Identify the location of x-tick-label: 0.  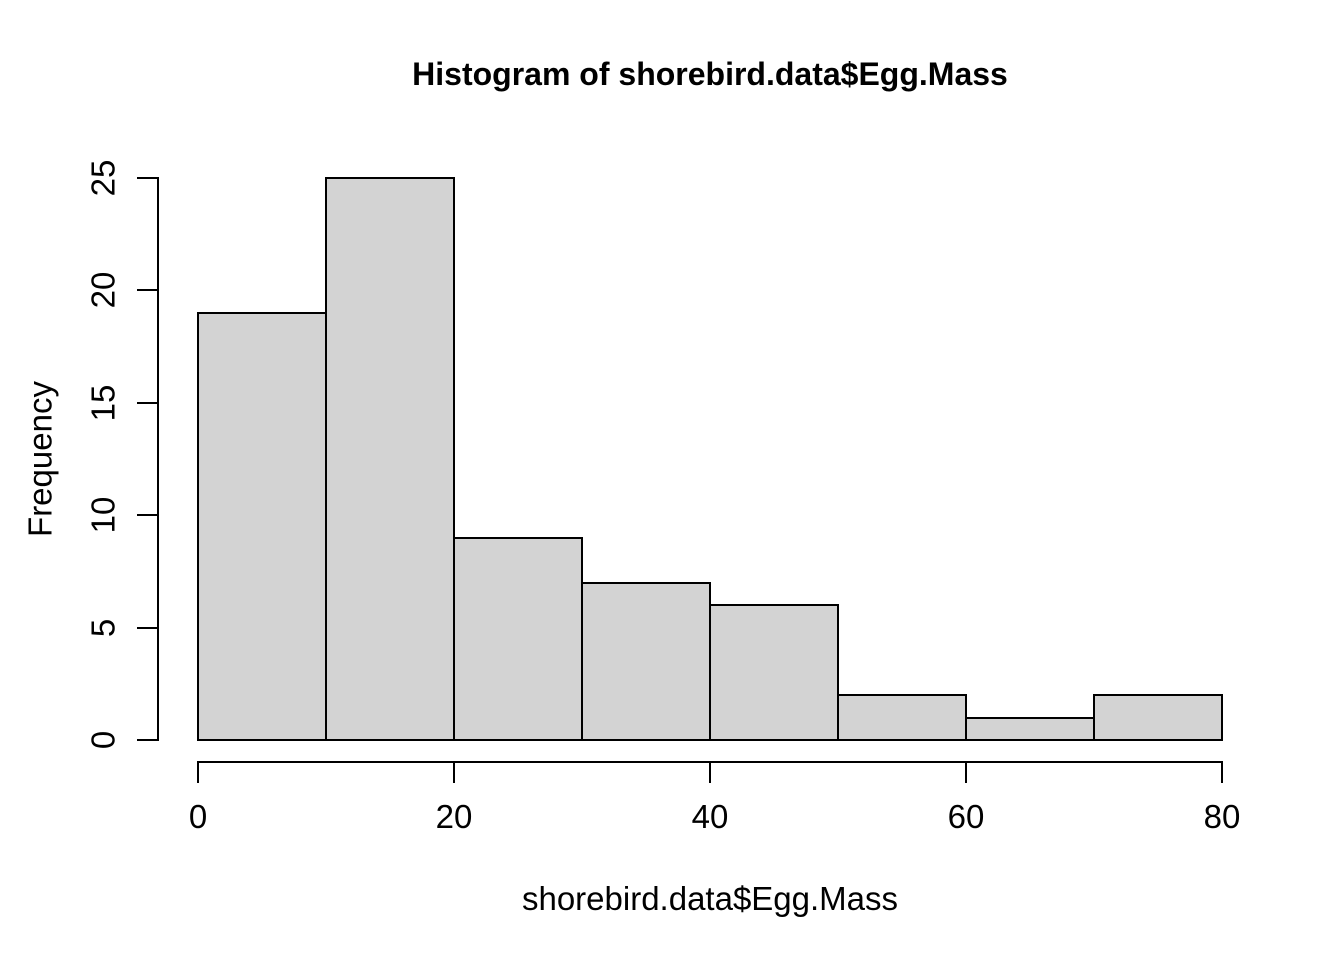
(198, 816).